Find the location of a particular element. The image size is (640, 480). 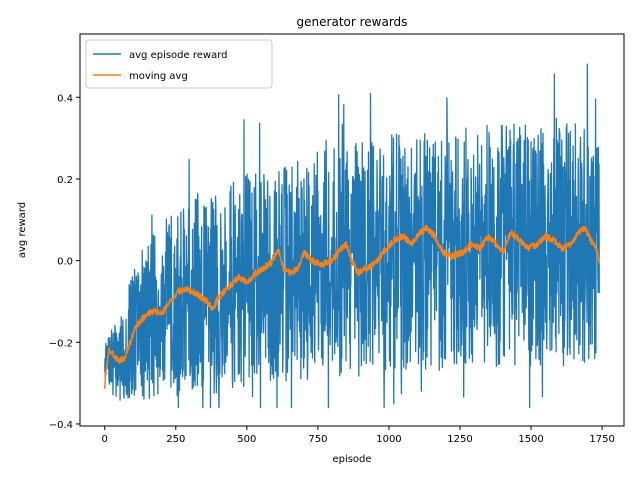

x-axis-ticks: 0 250 500 750 1000 1250 1500 1750 is located at coordinates (358, 435).